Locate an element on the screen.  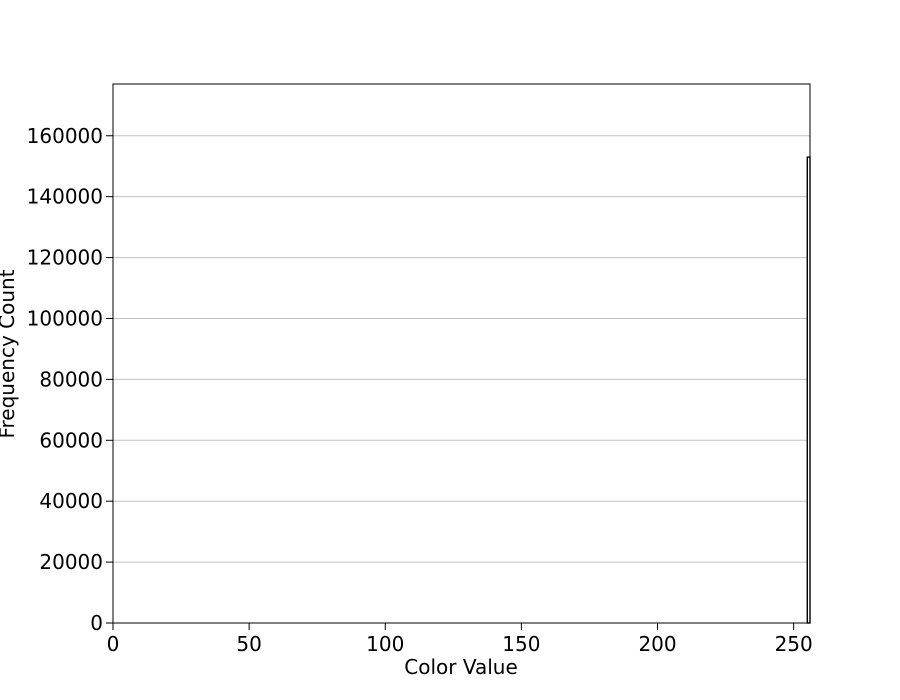
y-tick-label-100000: 100000 is located at coordinates (65, 318).